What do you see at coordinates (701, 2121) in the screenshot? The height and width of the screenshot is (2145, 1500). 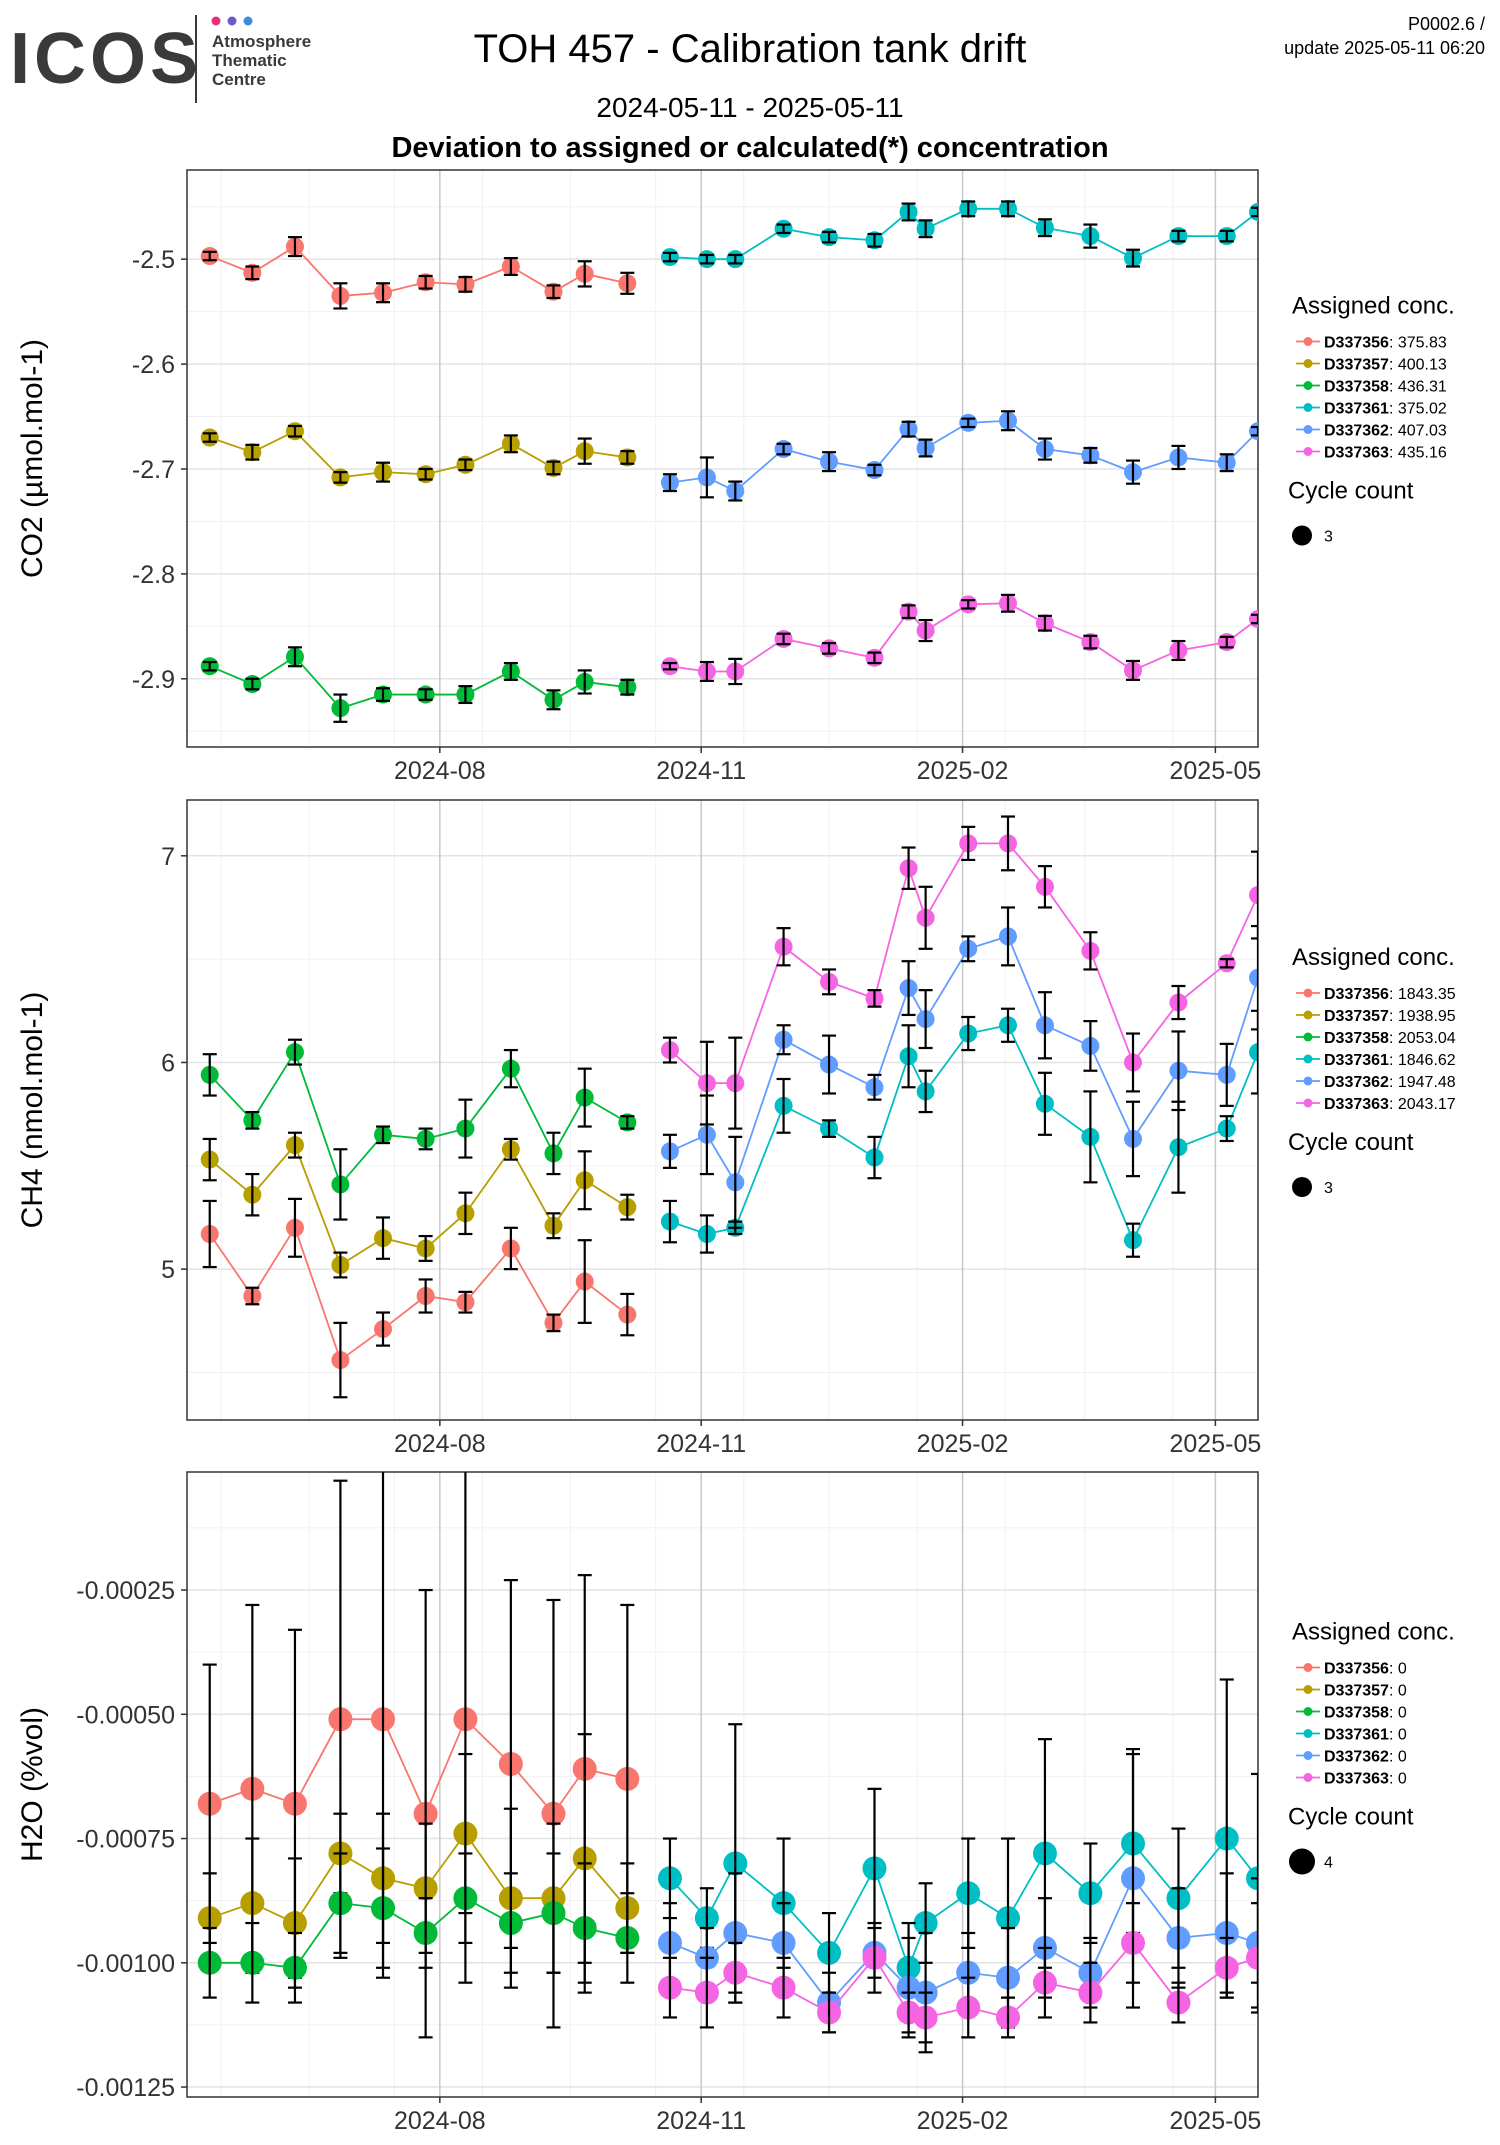 I see `x-tick-label: 2024-11` at bounding box center [701, 2121].